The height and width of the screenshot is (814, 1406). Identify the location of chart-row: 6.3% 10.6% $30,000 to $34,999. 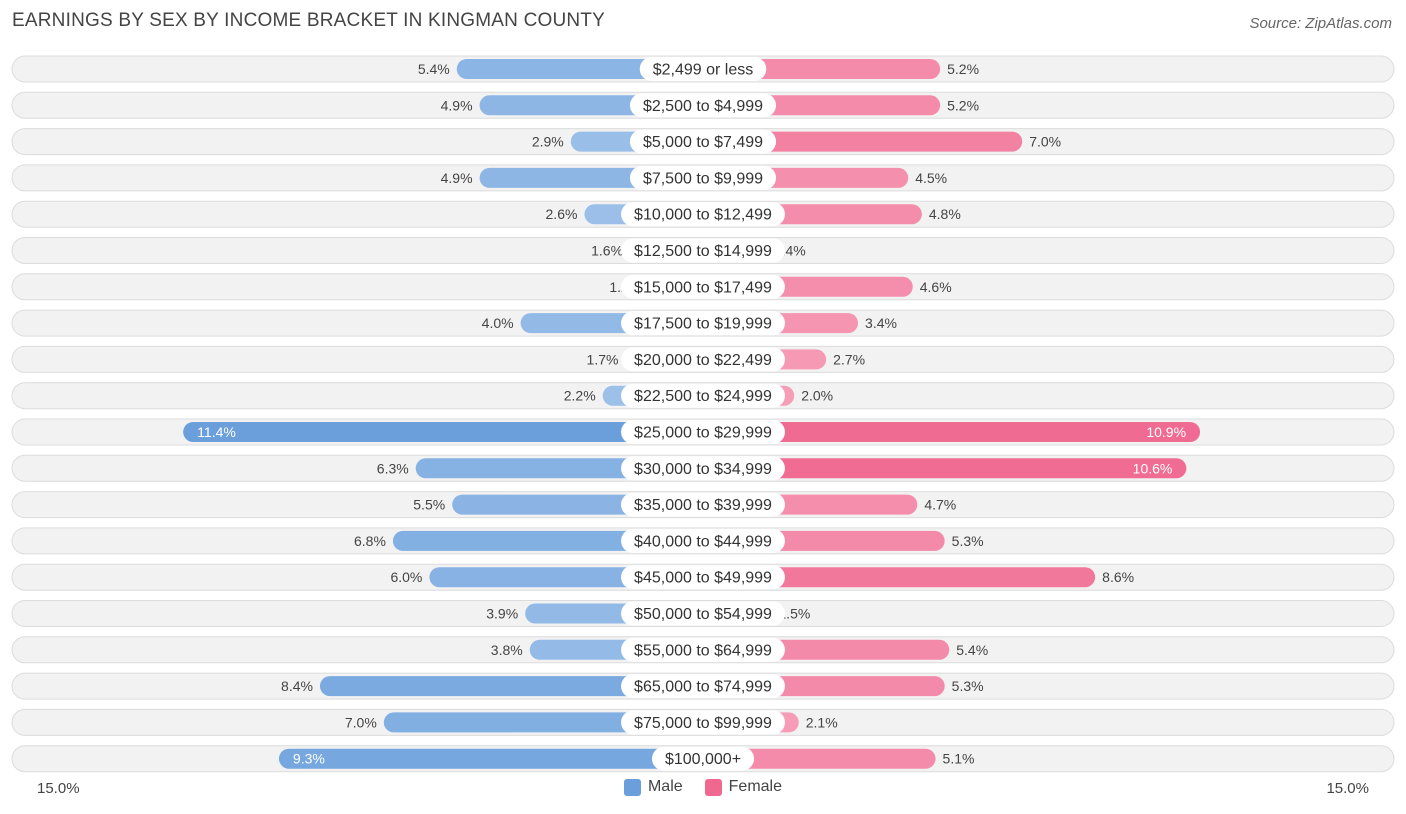
(703, 468).